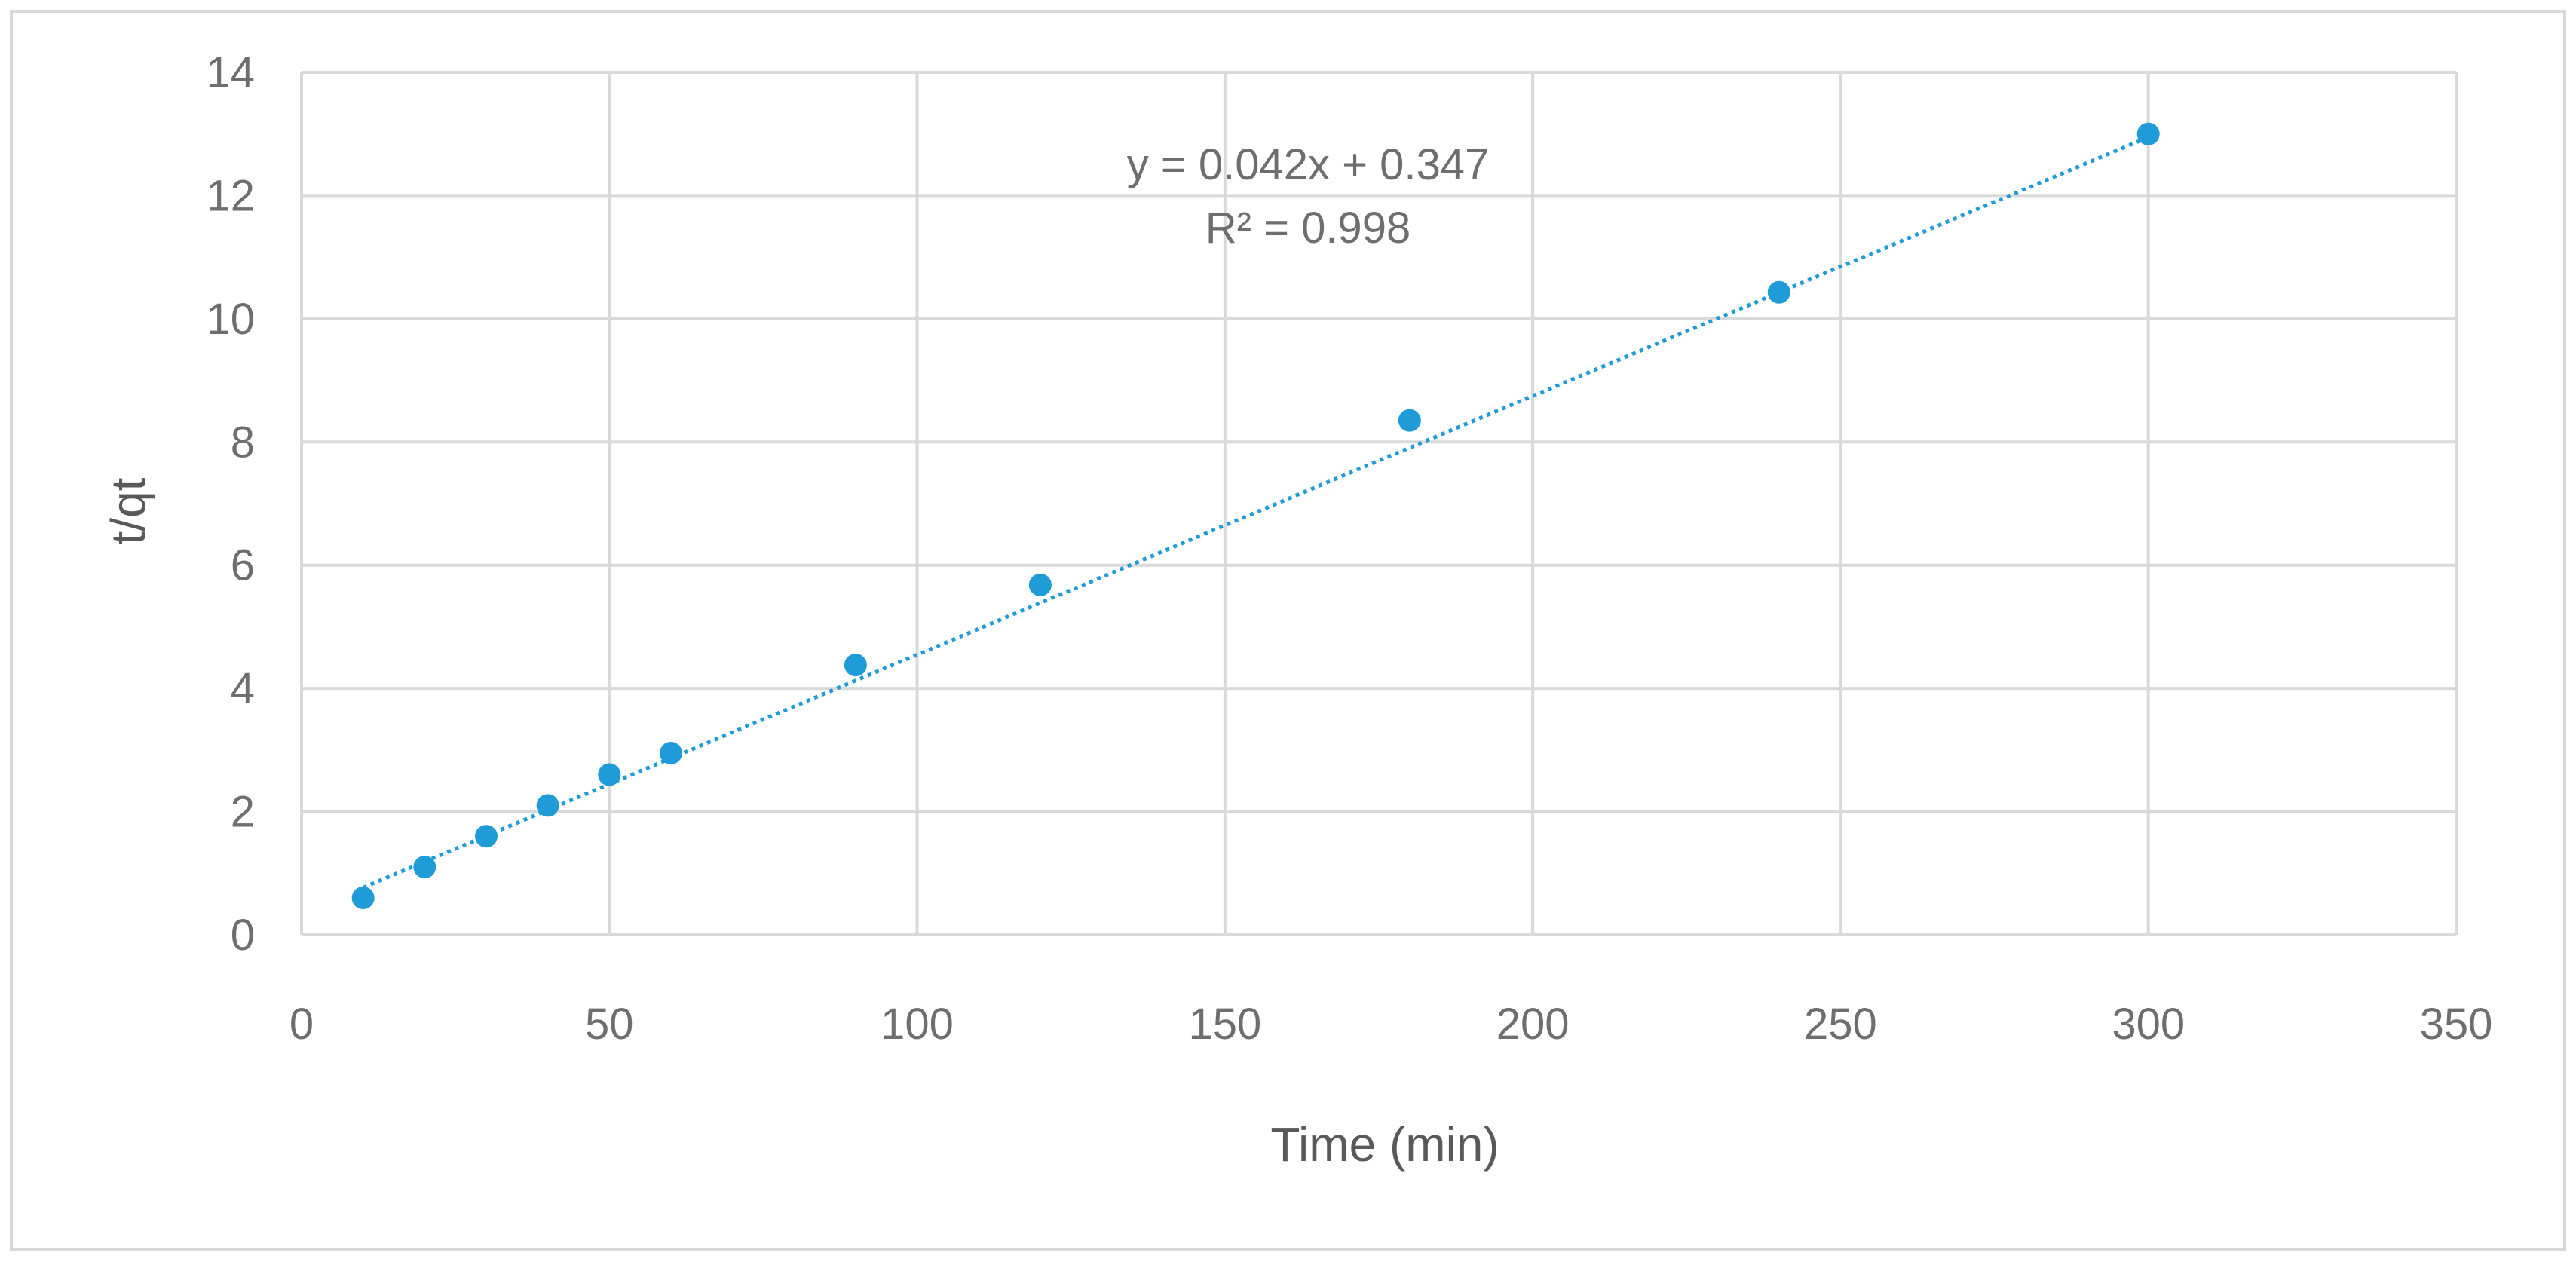 This screenshot has height=1262, width=2576. Describe the element at coordinates (243, 935) in the screenshot. I see `y-tick-label-0: 0` at that location.